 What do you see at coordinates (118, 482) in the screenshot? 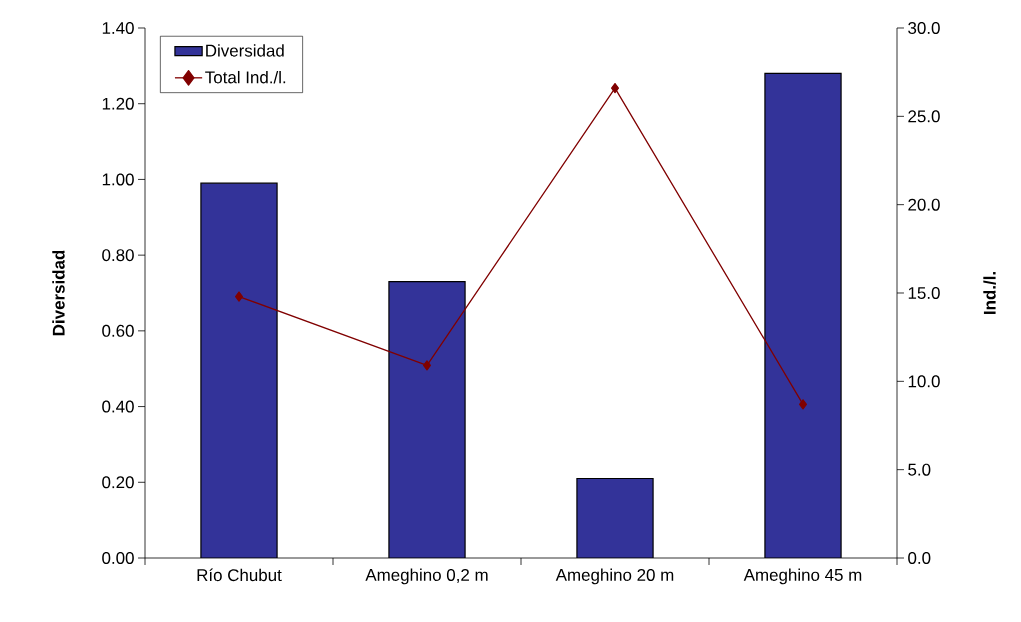
I see `y-tick-label: 0.20` at bounding box center [118, 482].